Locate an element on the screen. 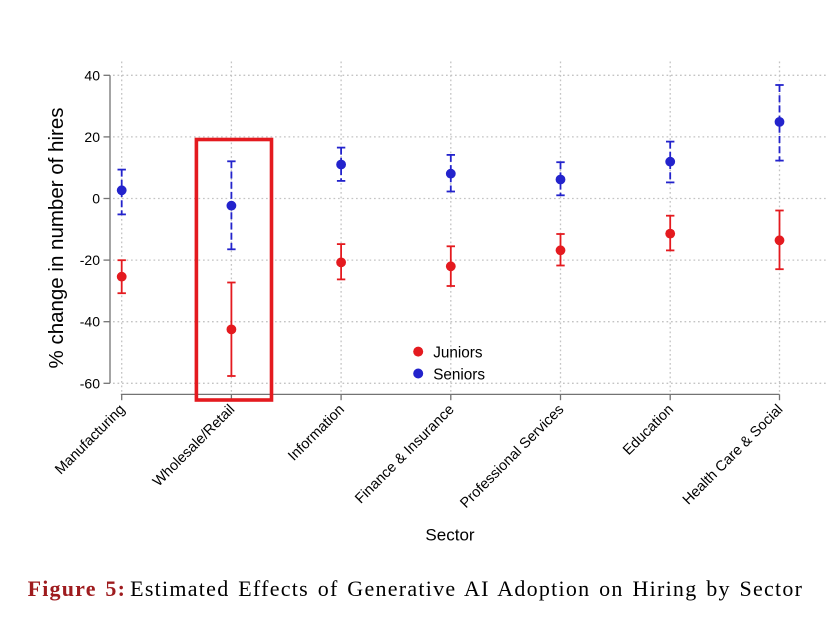 This screenshot has width=830, height=617. svg-text: -40 is located at coordinates (90, 322).